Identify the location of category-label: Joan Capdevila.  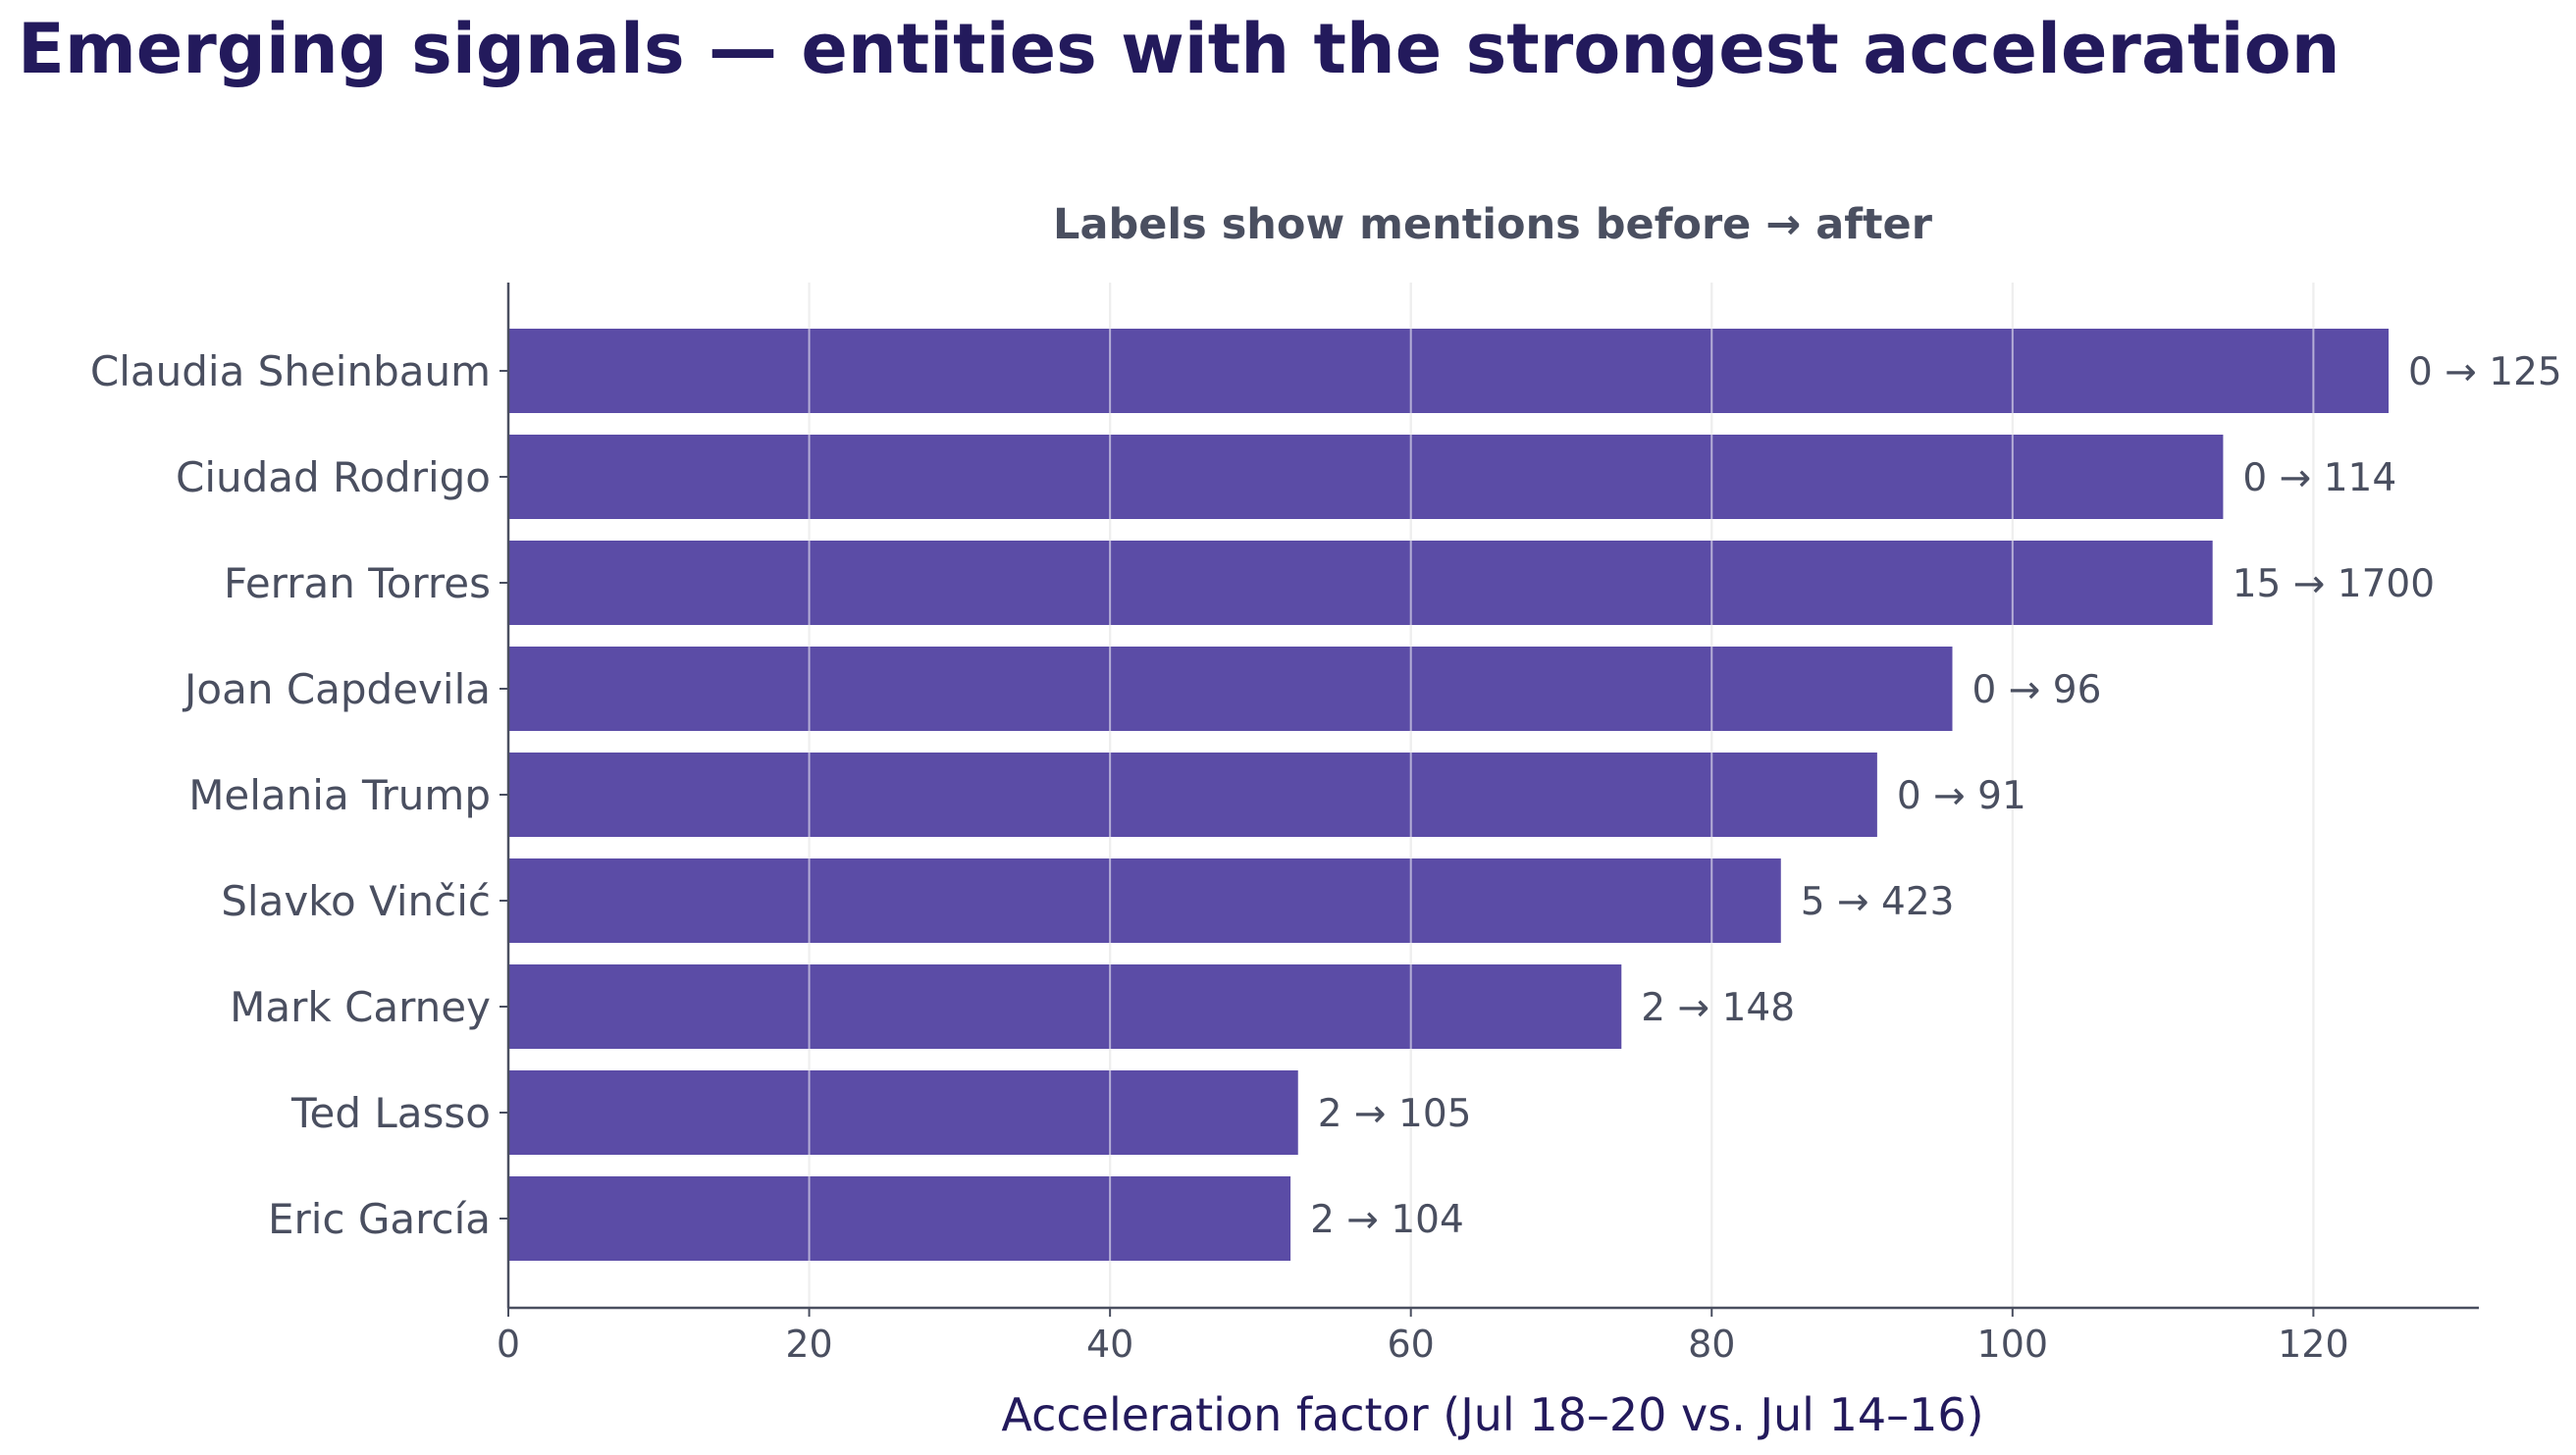
(336, 689).